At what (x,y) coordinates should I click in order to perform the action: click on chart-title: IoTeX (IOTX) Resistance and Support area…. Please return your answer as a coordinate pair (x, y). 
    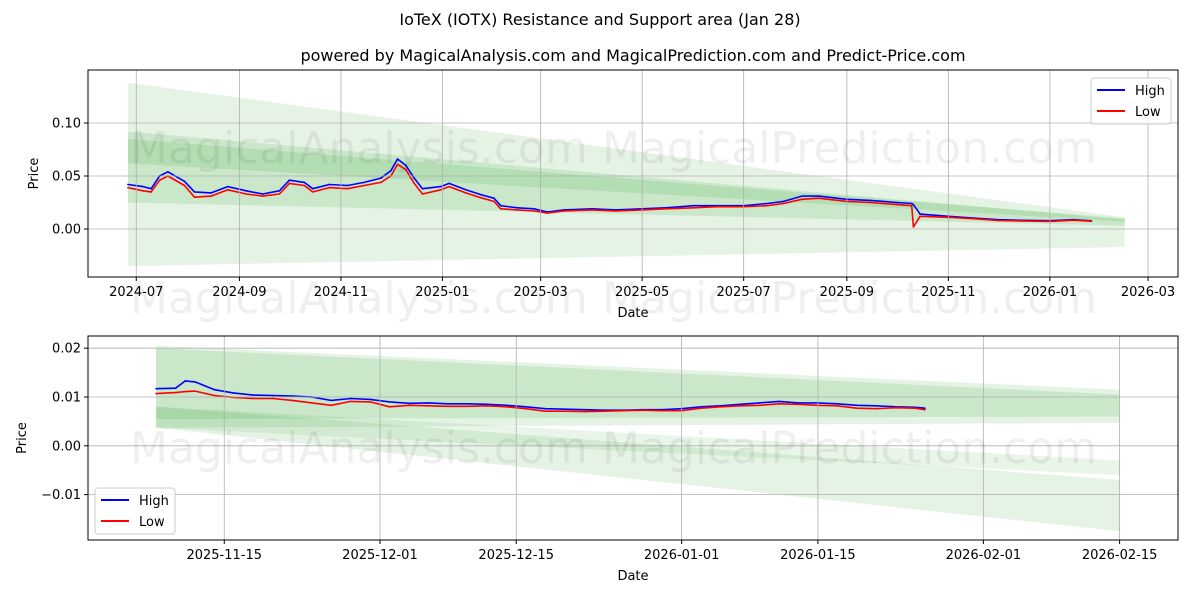
    Looking at the image, I should click on (599, 19).